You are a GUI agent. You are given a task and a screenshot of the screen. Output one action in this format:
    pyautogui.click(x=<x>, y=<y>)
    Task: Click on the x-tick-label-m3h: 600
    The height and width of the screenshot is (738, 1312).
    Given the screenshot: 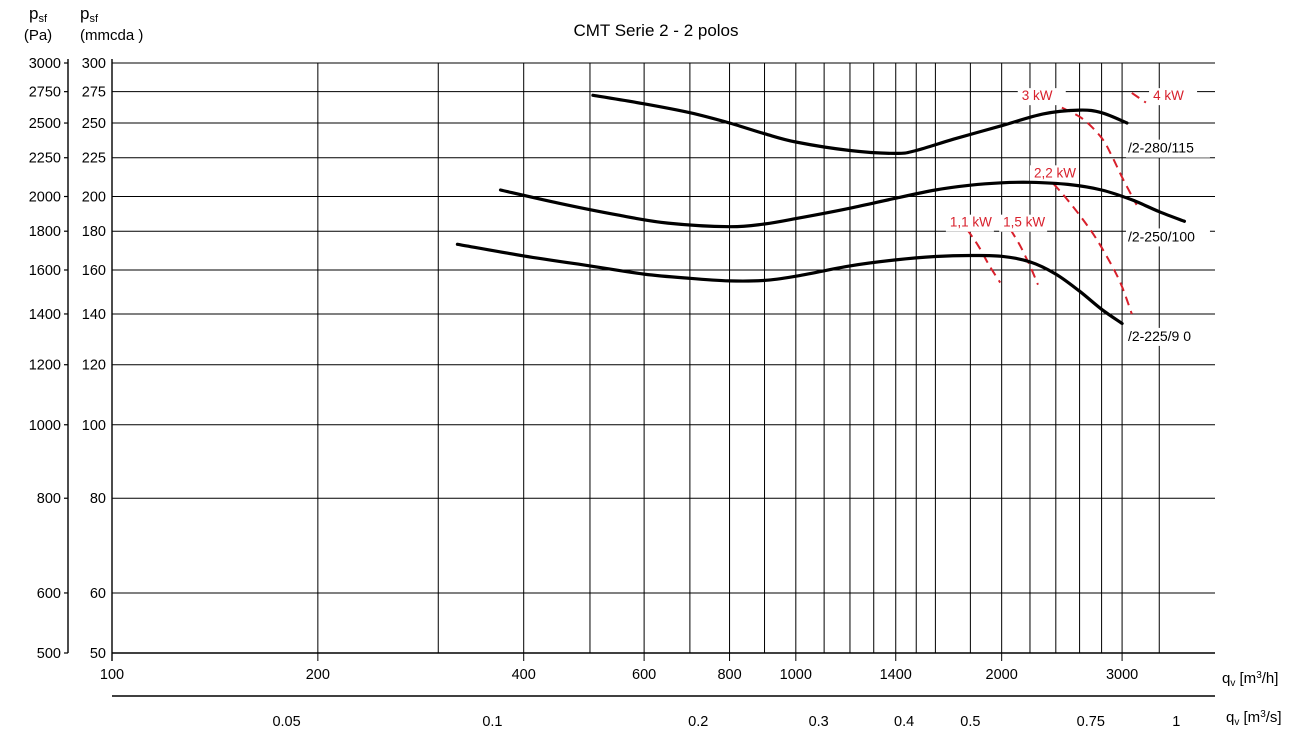 What is the action you would take?
    pyautogui.click(x=644, y=675)
    